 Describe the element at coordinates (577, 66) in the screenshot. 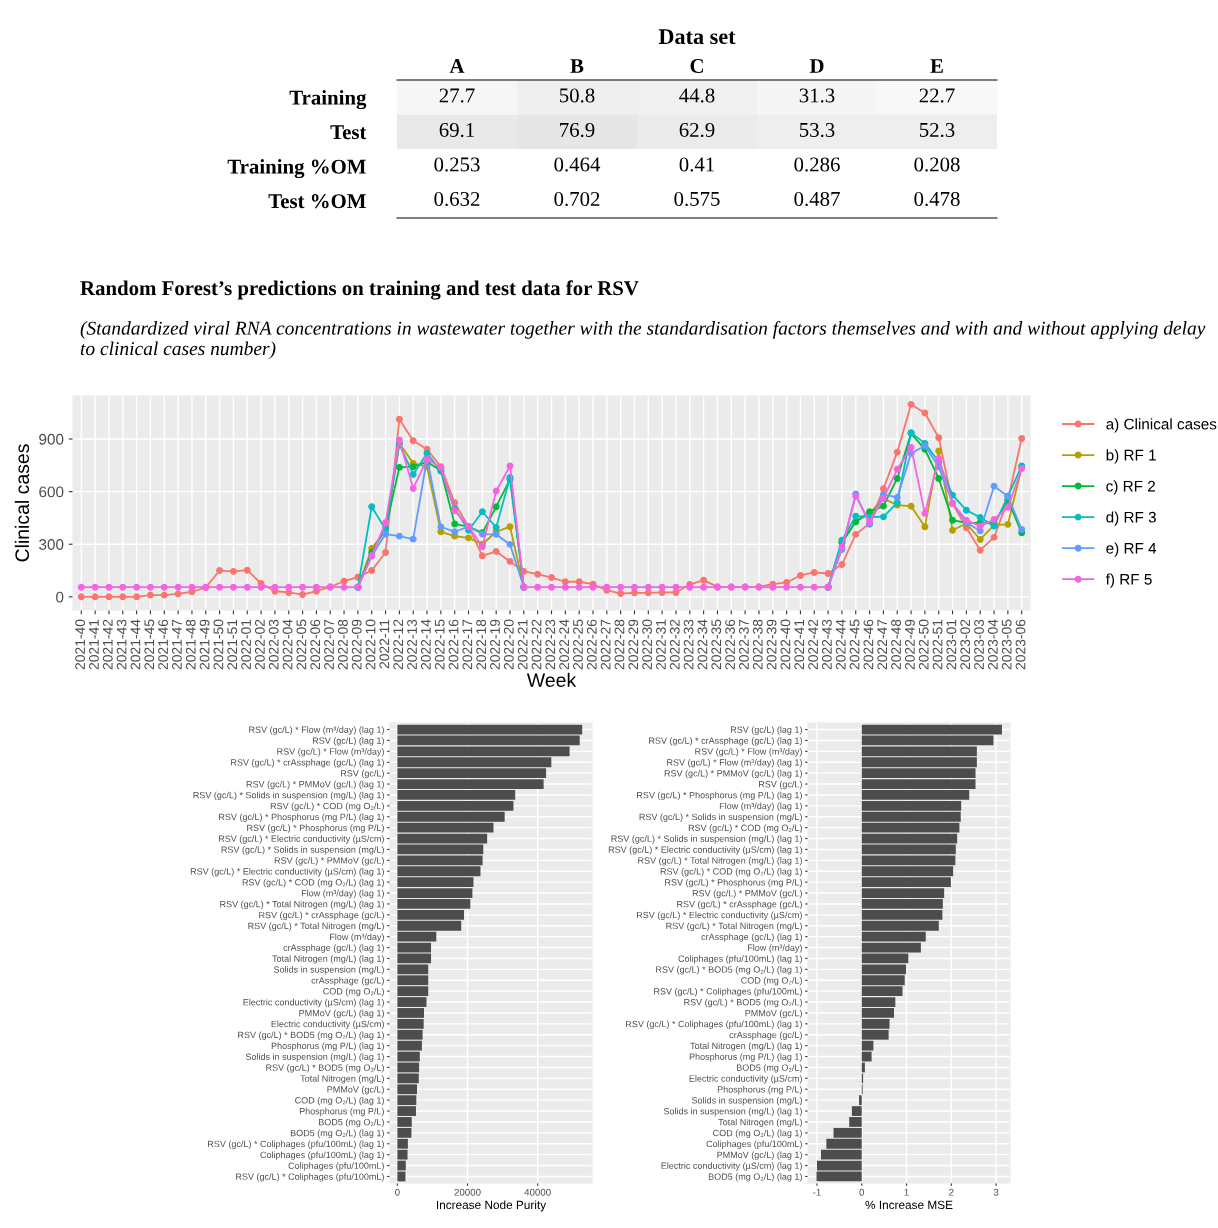

I see `x-tick-label: B` at that location.